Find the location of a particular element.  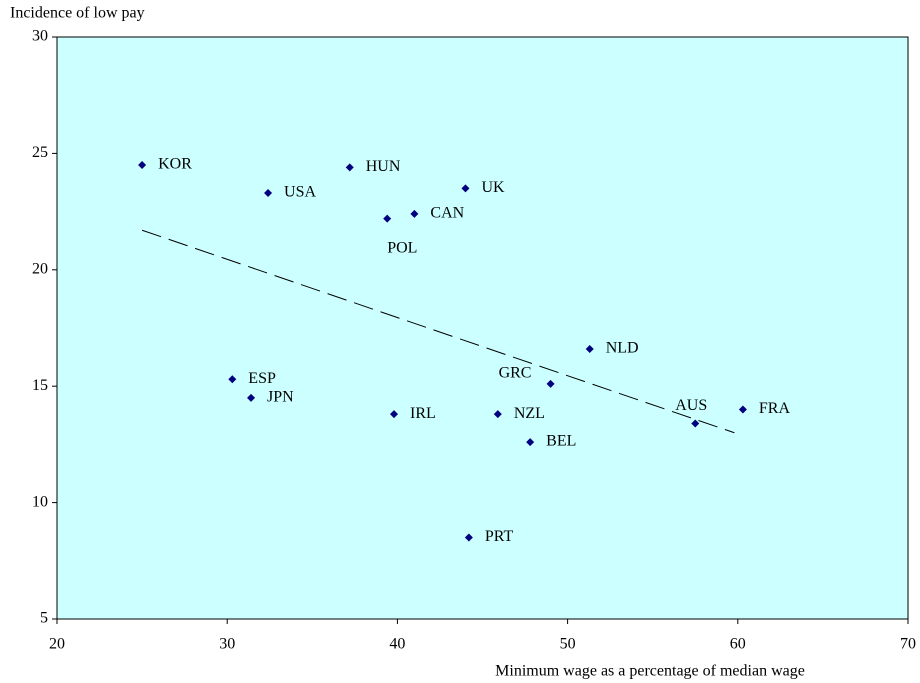

point-label: AUS is located at coordinates (691, 405).